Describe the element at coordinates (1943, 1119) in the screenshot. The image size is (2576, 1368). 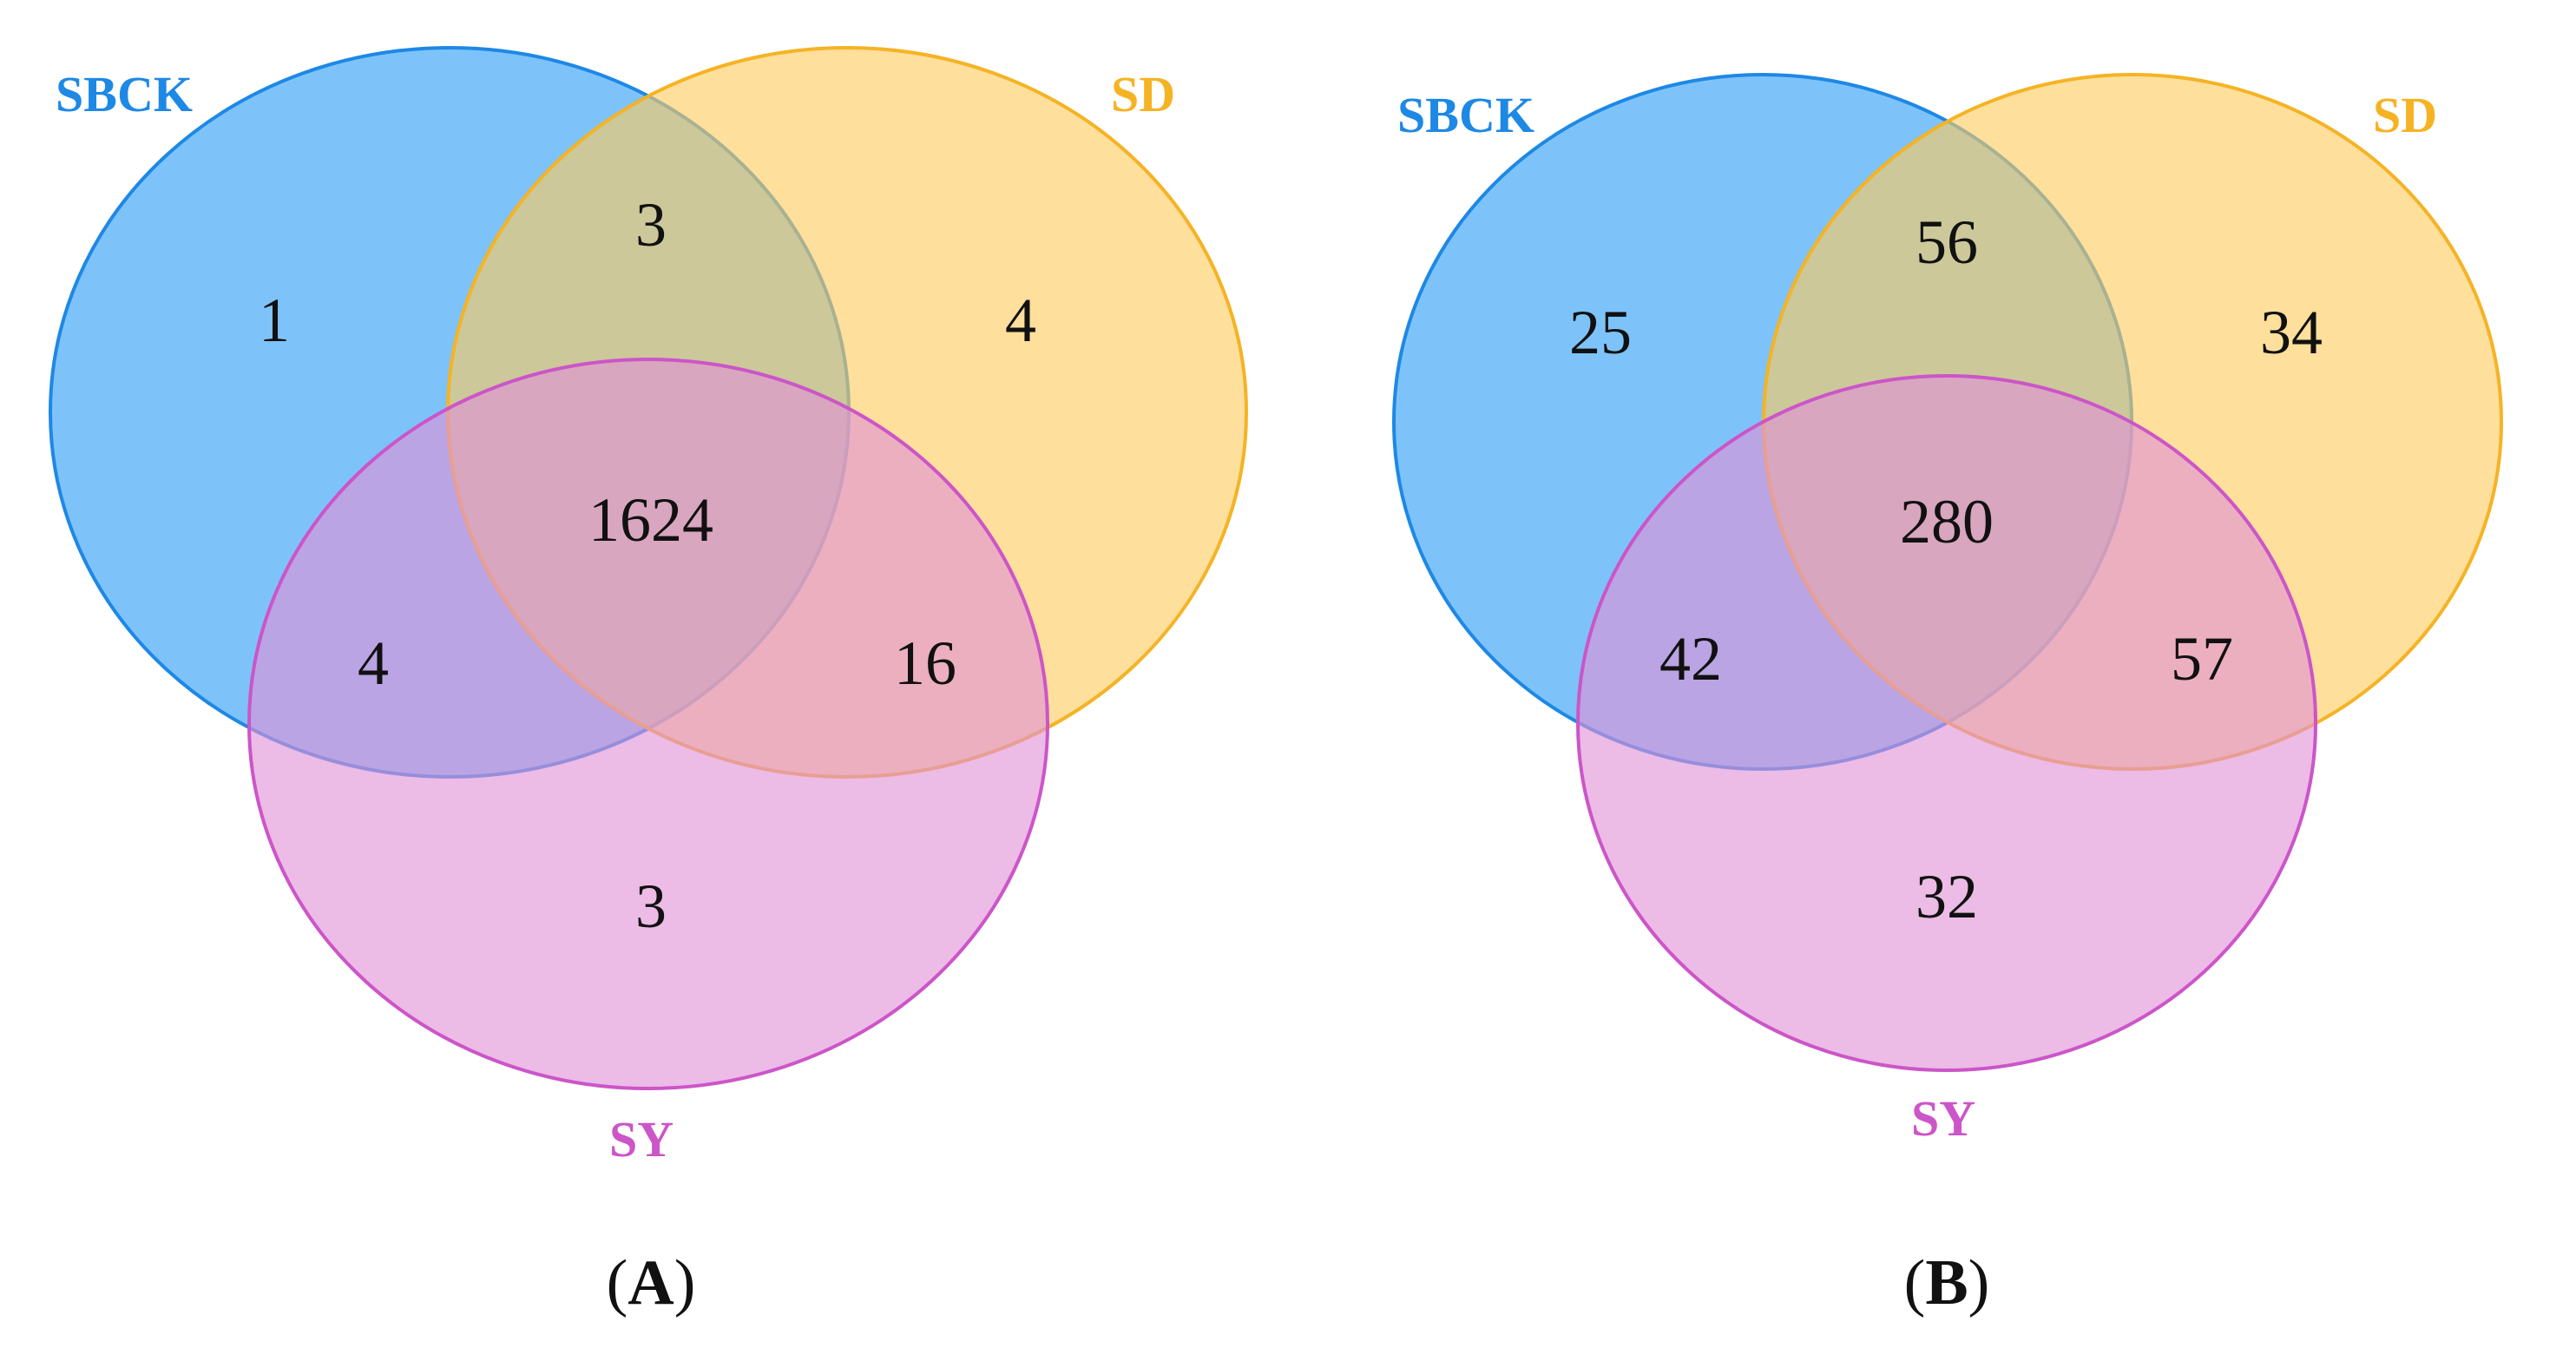
I see `set-label-sy-b: SY` at that location.